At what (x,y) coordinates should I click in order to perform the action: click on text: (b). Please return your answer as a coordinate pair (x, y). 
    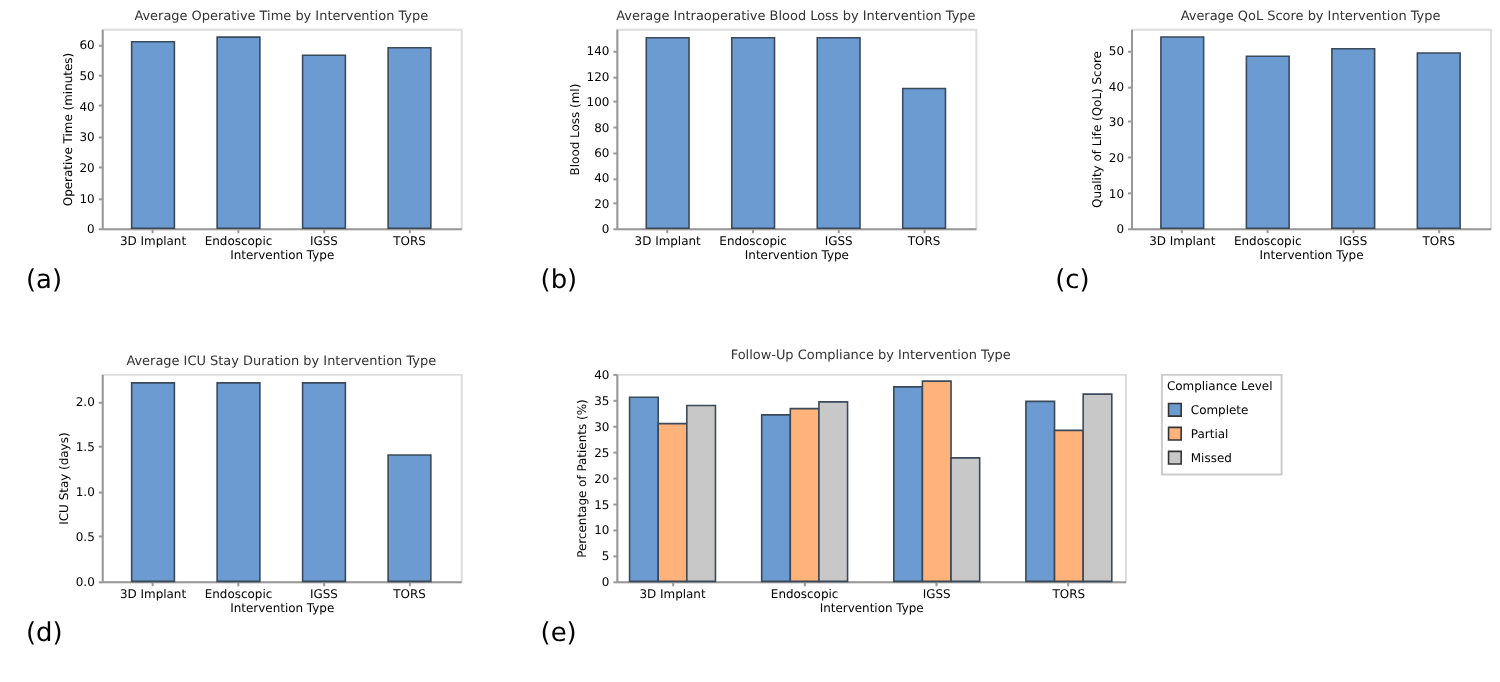
    Looking at the image, I should click on (559, 281).